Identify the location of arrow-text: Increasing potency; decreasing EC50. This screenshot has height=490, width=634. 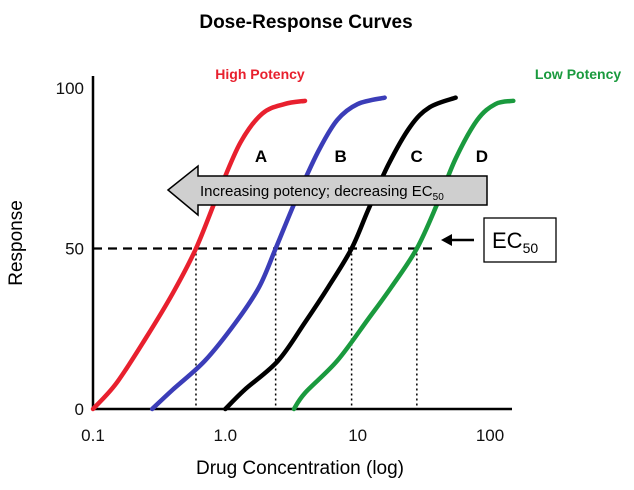
(322, 193).